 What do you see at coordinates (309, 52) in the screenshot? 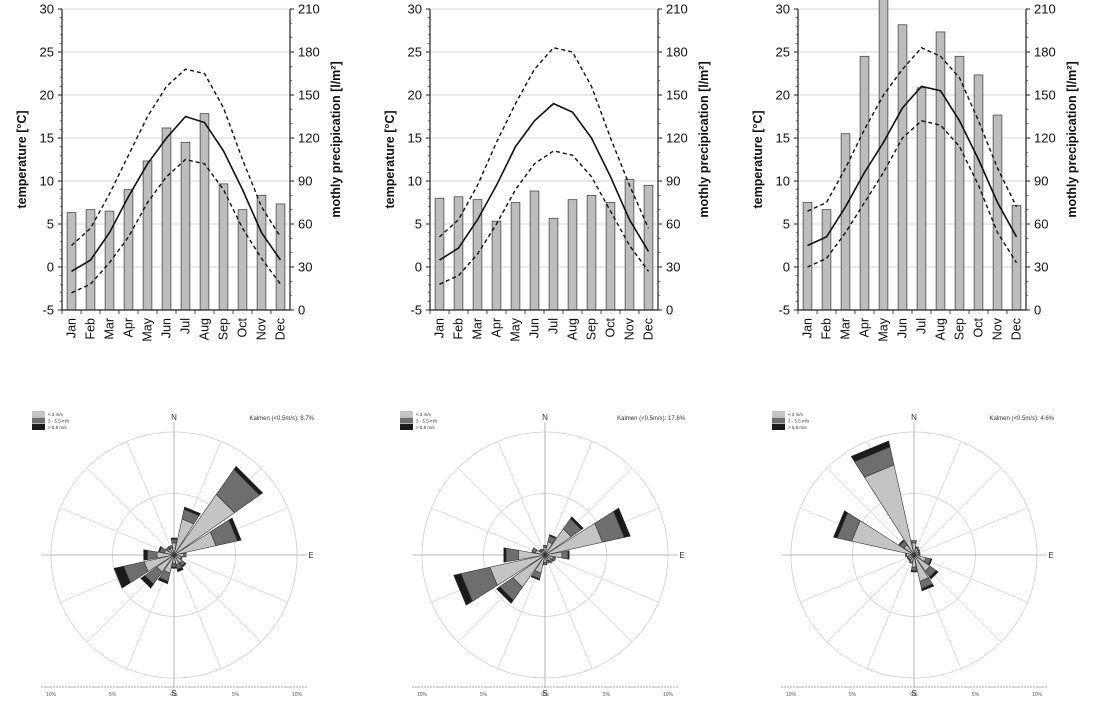
I see `right-tick-label: 180` at bounding box center [309, 52].